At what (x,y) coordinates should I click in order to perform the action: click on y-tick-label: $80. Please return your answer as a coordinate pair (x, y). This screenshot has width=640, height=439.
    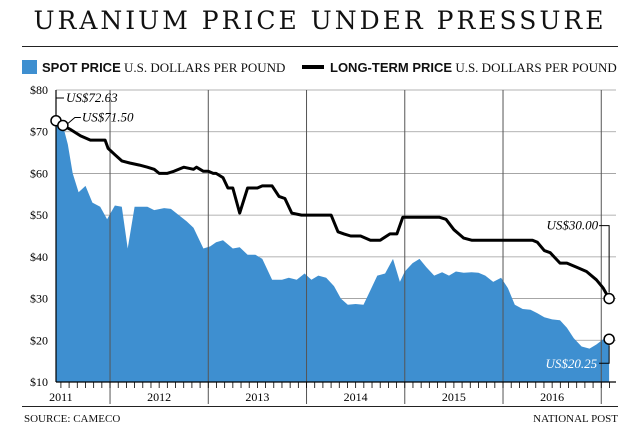
    Looking at the image, I should click on (39, 90).